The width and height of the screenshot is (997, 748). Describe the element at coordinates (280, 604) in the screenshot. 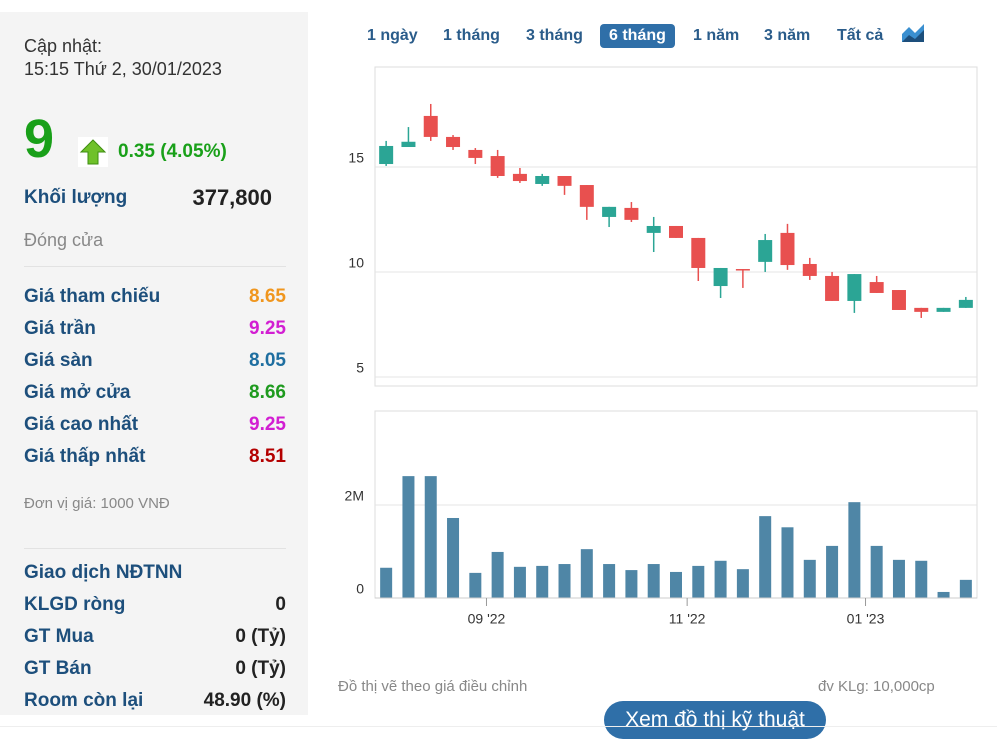

I see `foreign-value: 0` at that location.